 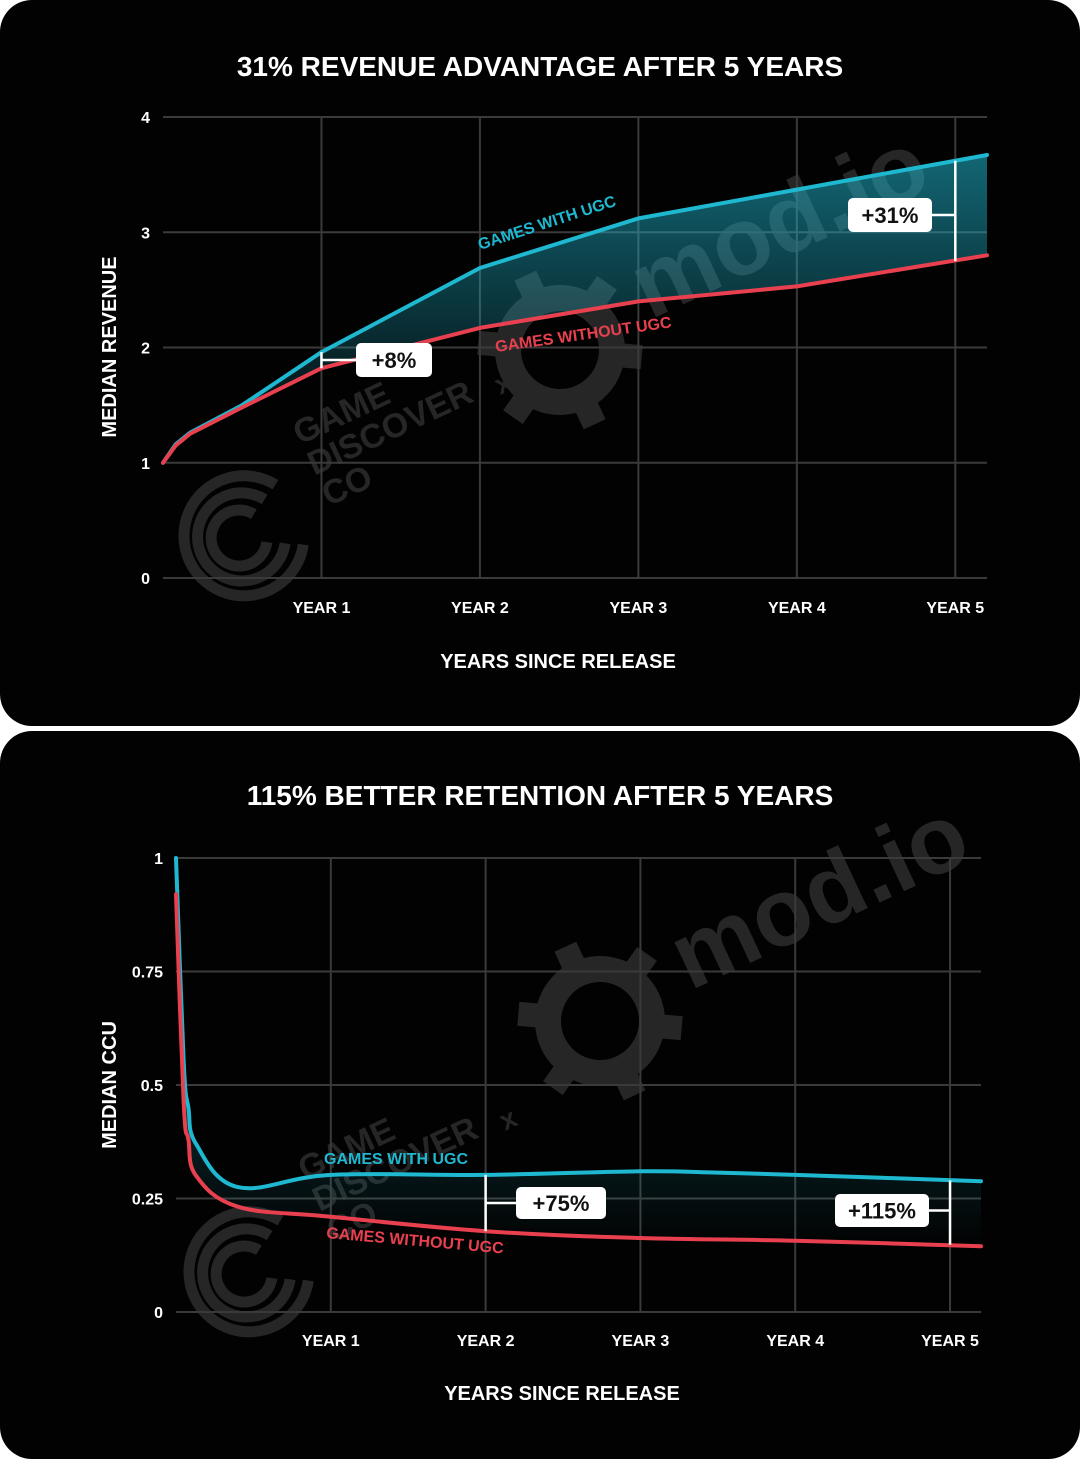 I want to click on y-tick-label: 3, so click(x=145, y=233).